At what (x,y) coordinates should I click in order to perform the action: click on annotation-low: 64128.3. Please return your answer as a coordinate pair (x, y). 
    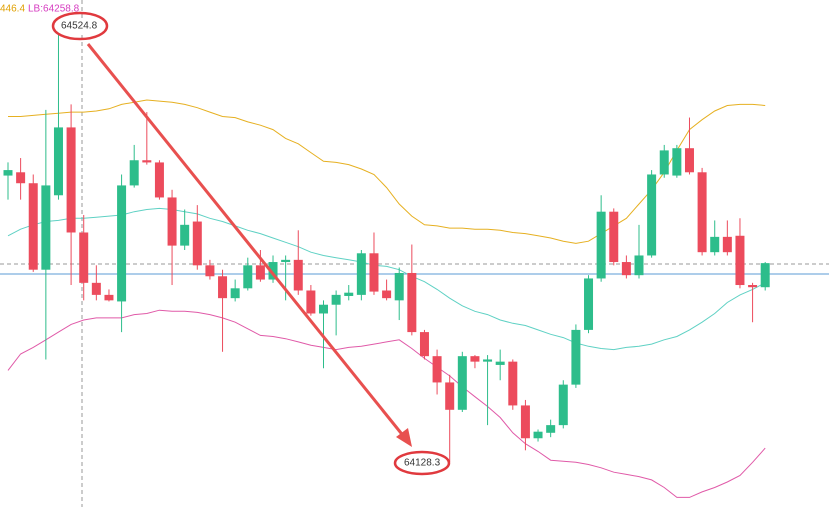
    Looking at the image, I should click on (422, 463).